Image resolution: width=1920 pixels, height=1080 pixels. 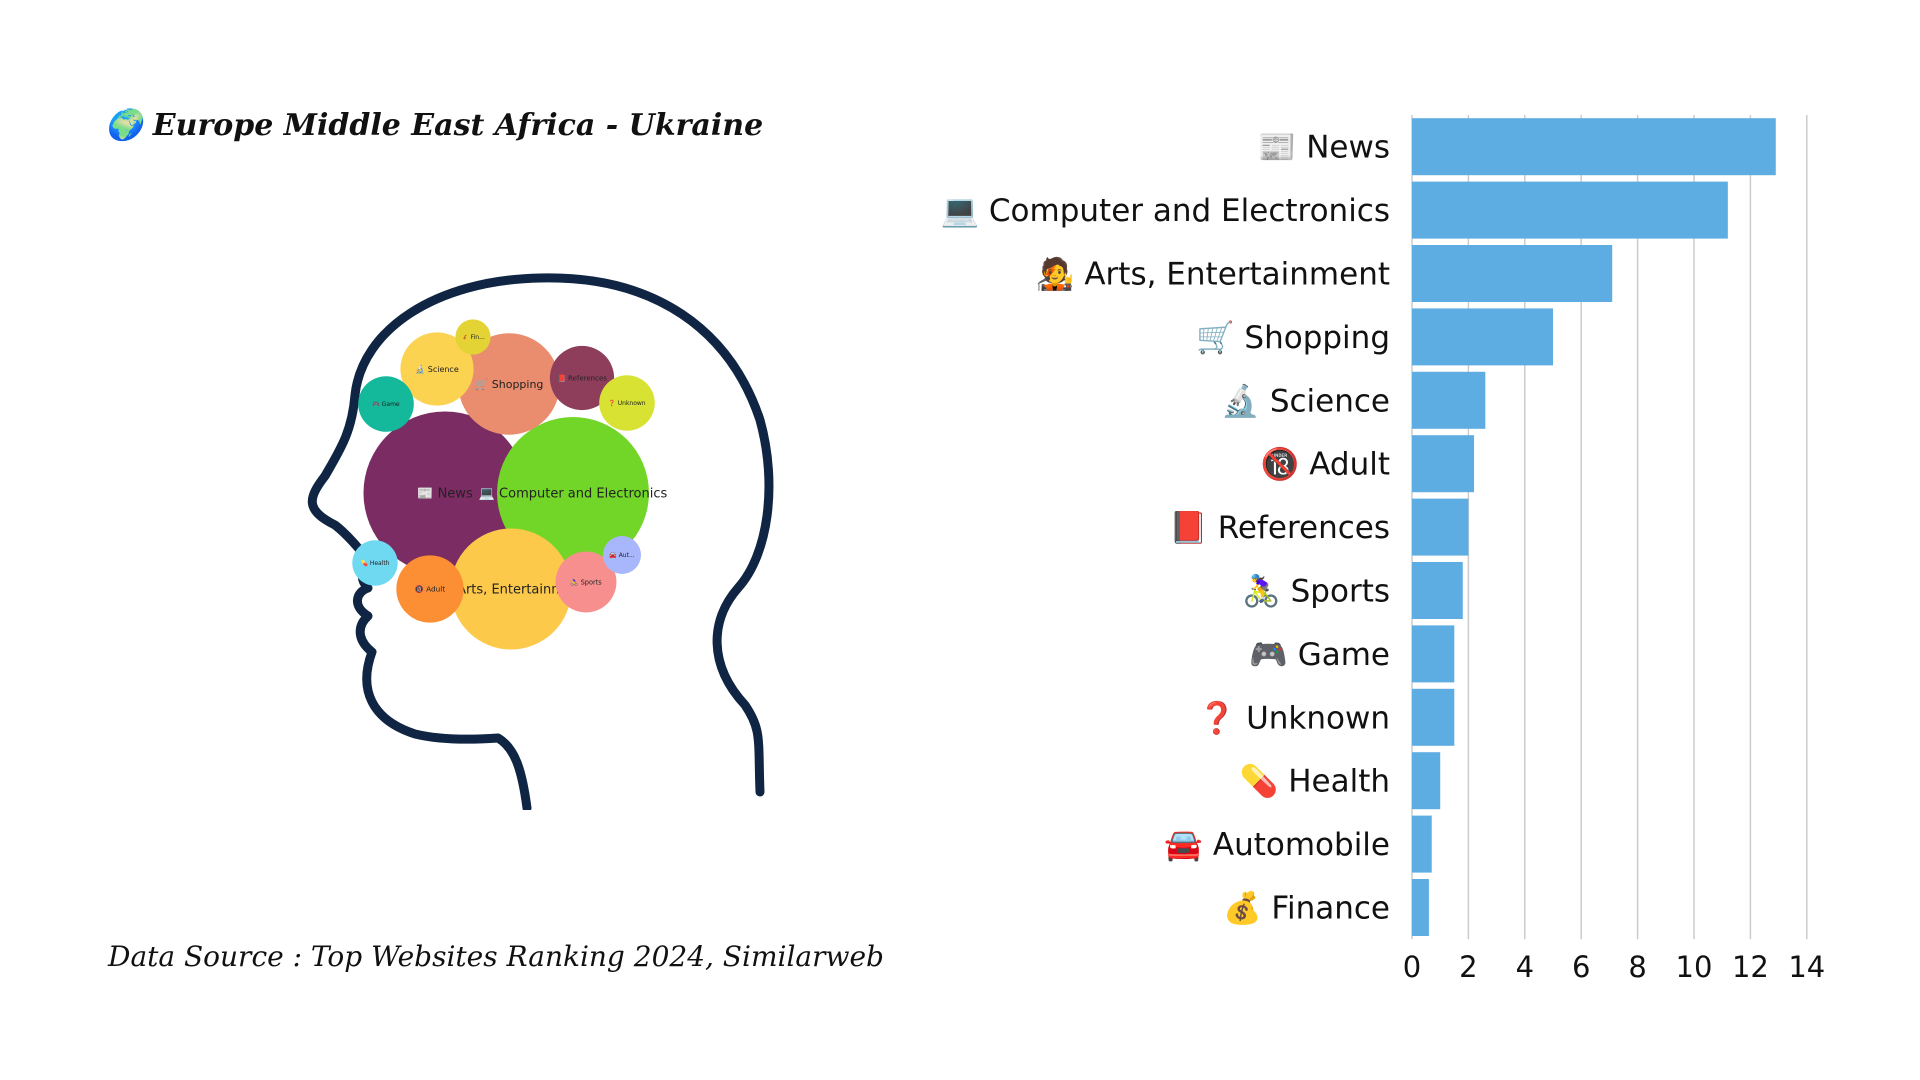 I want to click on bar-science, so click(x=1449, y=400).